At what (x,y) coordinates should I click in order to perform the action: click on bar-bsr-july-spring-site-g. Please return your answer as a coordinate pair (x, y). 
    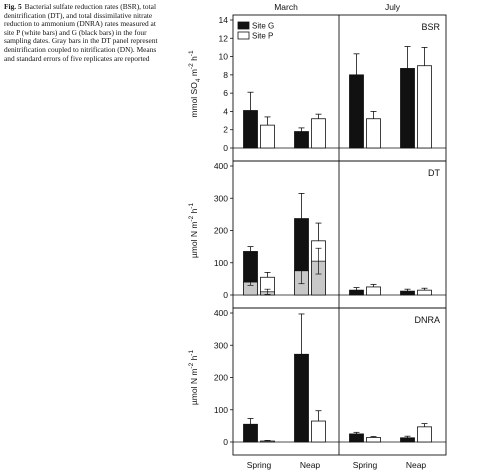
    Looking at the image, I should click on (356, 111).